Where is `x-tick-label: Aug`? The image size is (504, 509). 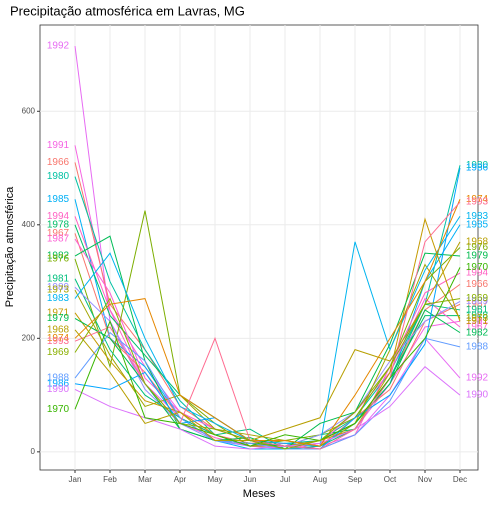
x-tick-label: Aug is located at coordinates (320, 479).